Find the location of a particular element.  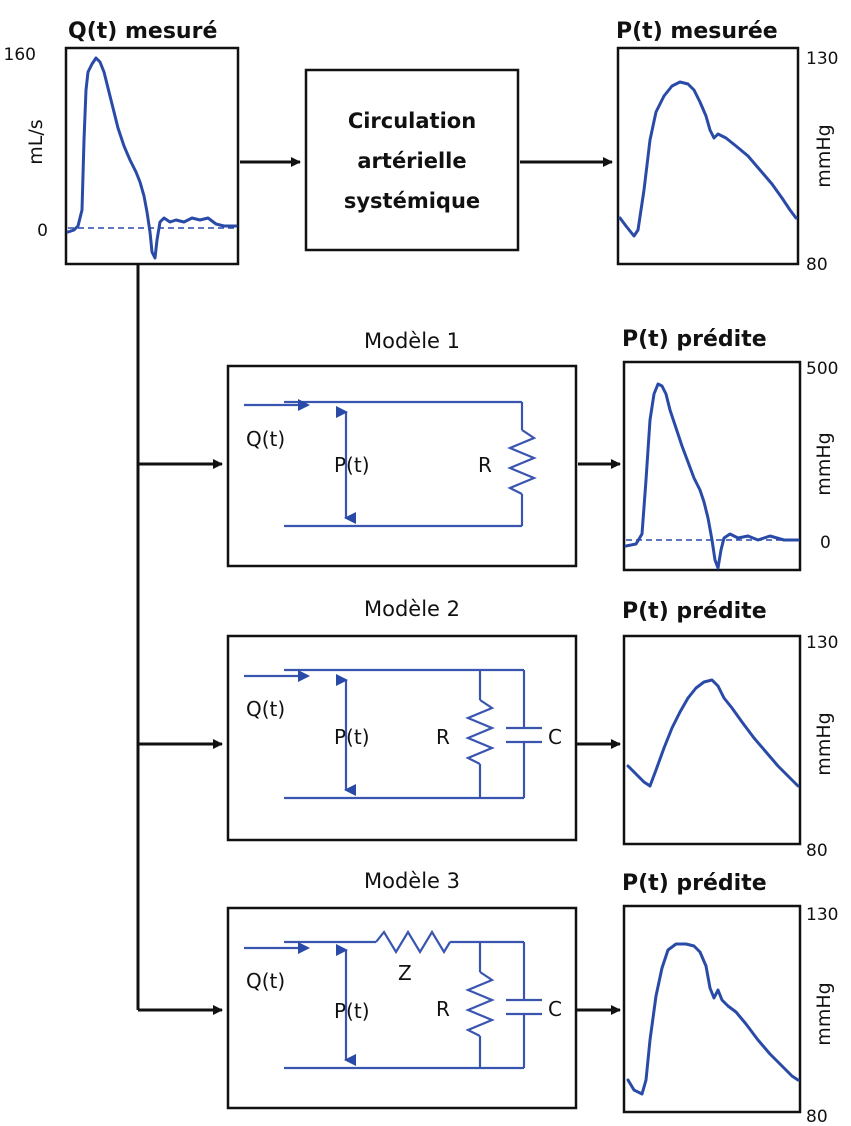

model1-r-label: R is located at coordinates (485, 465).